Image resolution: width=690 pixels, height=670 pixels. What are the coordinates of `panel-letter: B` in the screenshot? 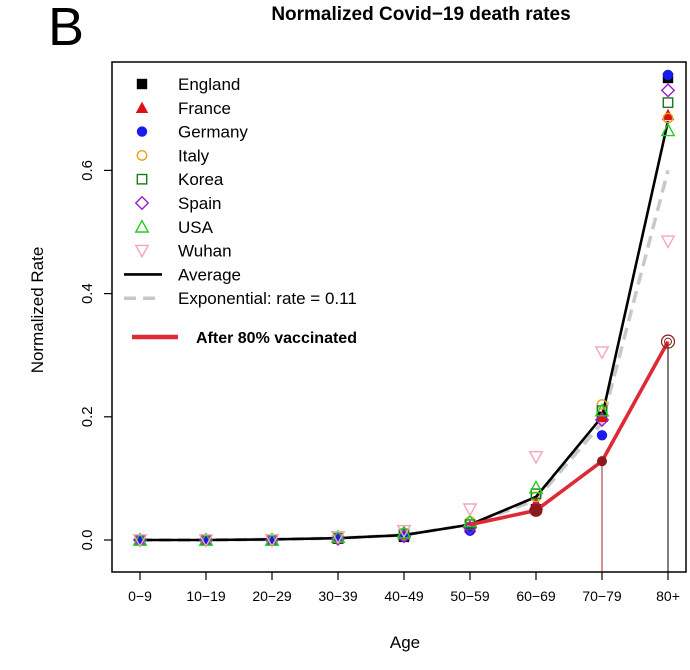 It's located at (66, 28).